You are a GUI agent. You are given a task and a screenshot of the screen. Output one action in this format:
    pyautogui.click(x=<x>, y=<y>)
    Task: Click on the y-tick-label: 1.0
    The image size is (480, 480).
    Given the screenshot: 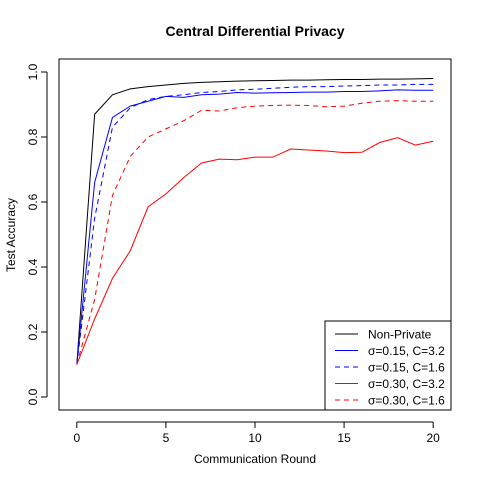 What is the action you would take?
    pyautogui.click(x=33, y=71)
    